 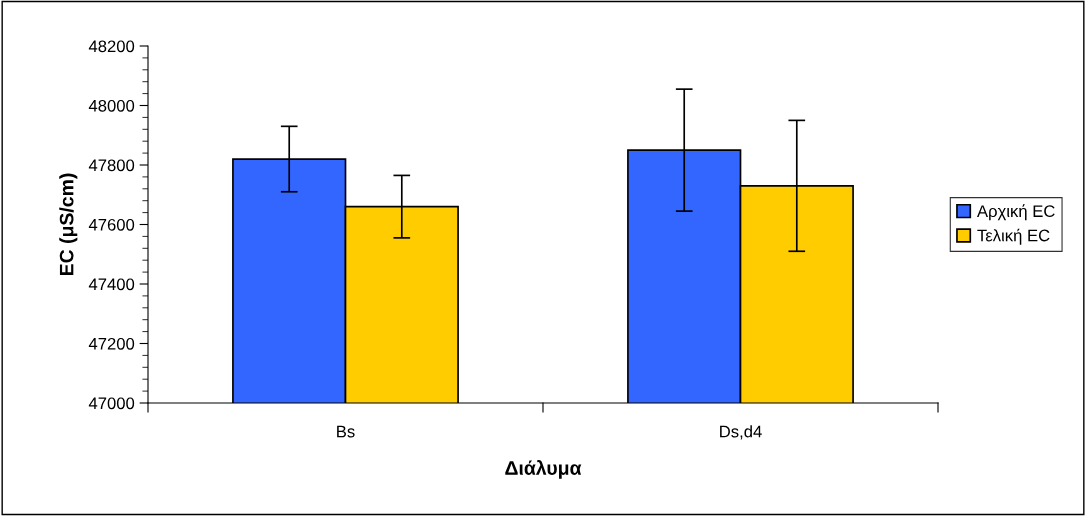 What do you see at coordinates (346, 431) in the screenshot?
I see `x-tick-label: Bs` at bounding box center [346, 431].